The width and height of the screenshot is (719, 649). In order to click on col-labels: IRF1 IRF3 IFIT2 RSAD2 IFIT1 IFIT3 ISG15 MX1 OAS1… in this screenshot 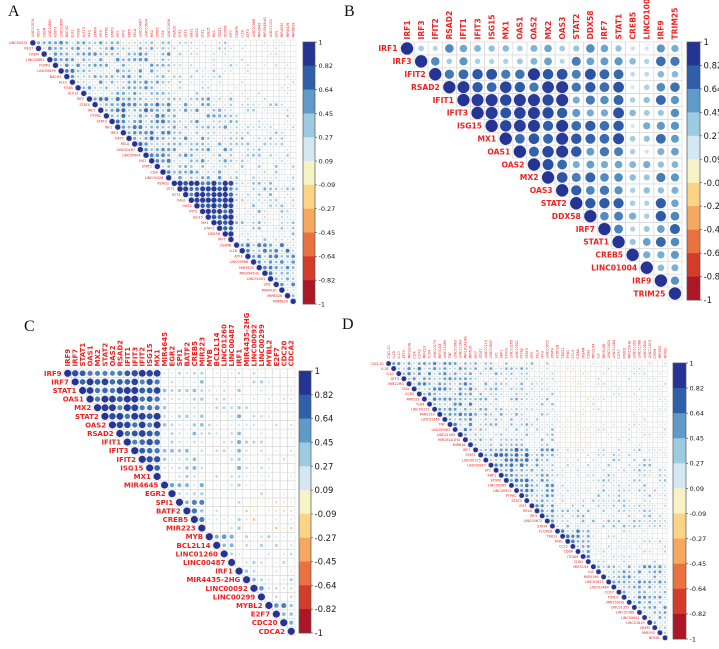, I will do `click(541, 20)`.